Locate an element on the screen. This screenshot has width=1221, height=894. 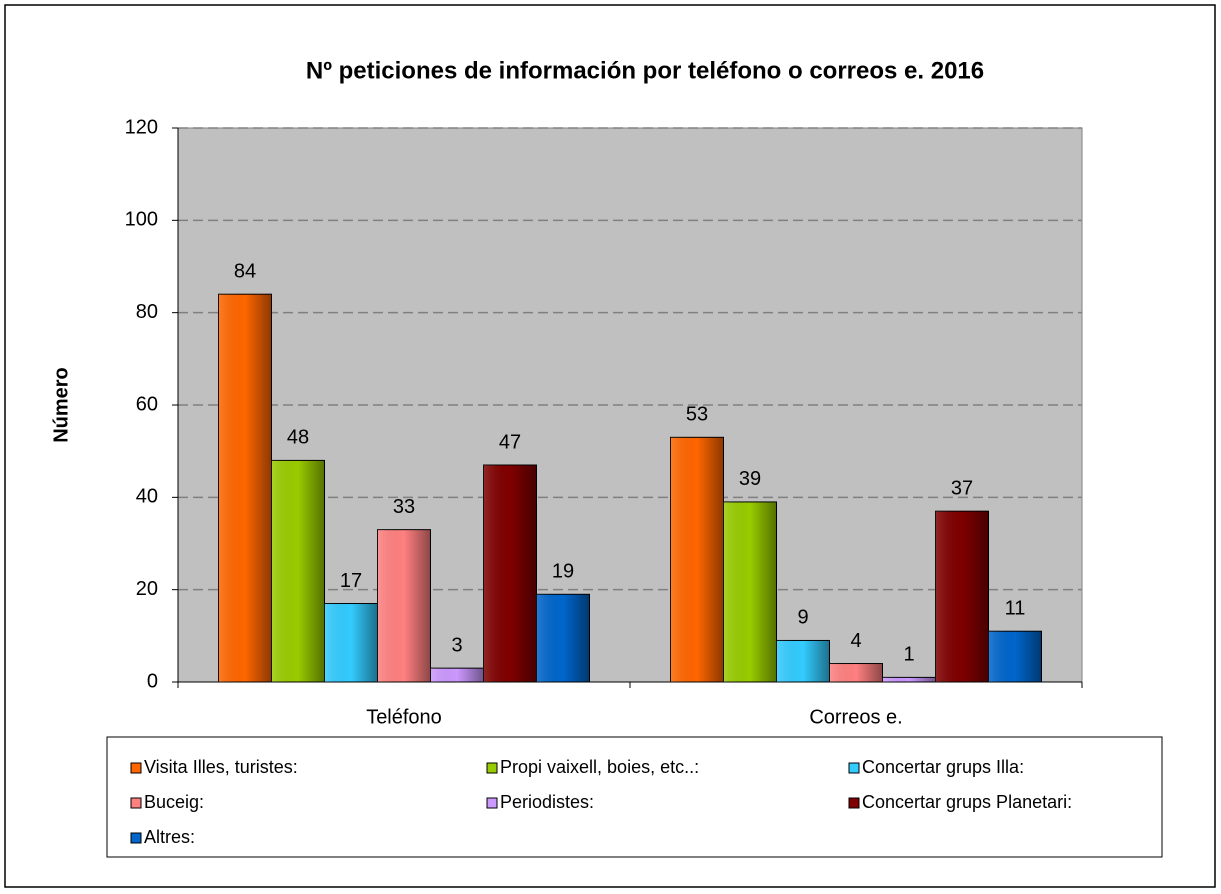
data-label: 84 is located at coordinates (245, 271).